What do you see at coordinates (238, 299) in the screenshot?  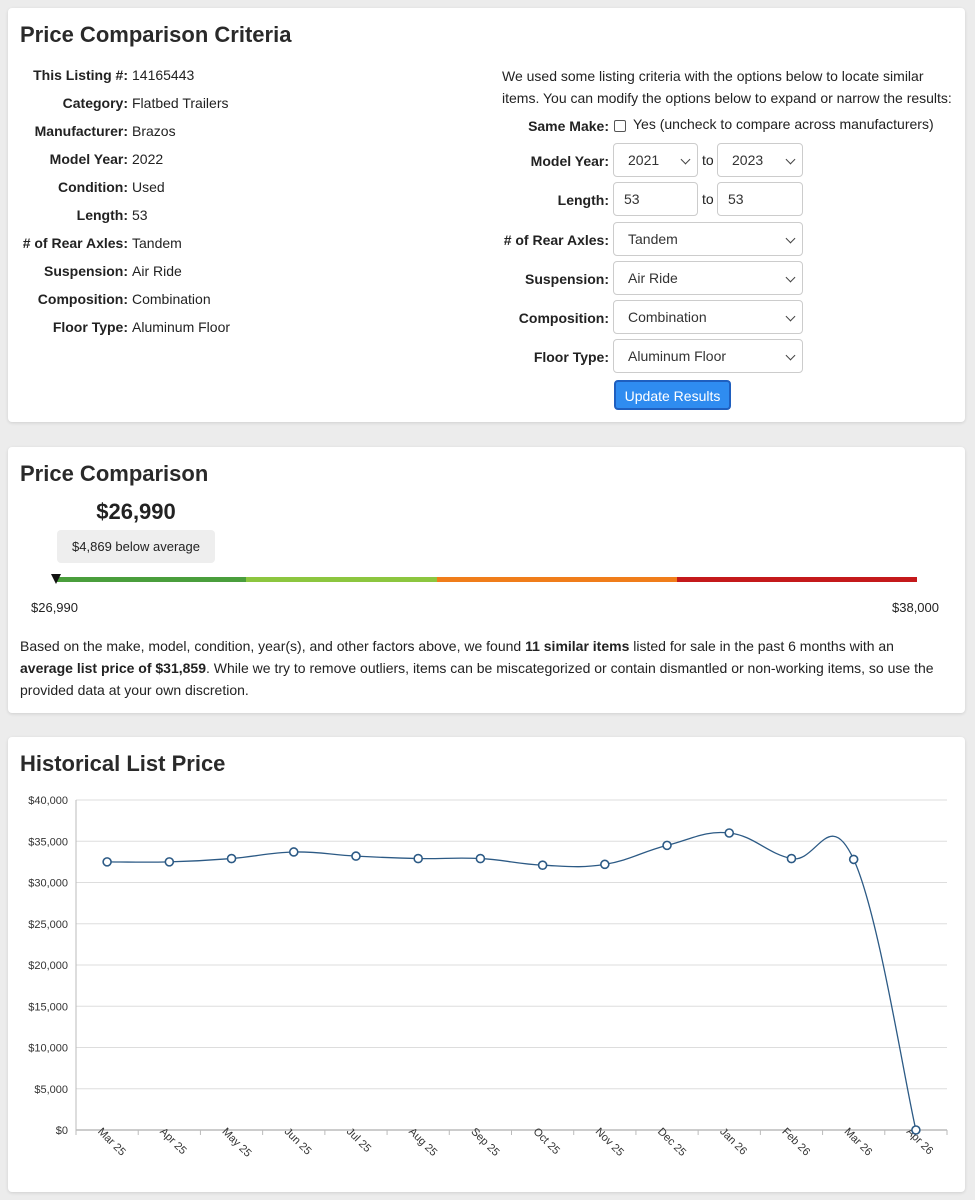 I see `spec-row: Composition: Combination` at bounding box center [238, 299].